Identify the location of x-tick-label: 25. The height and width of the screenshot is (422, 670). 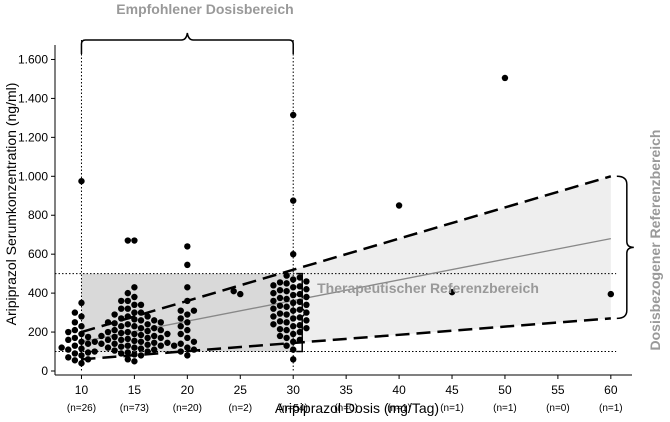
(241, 390).